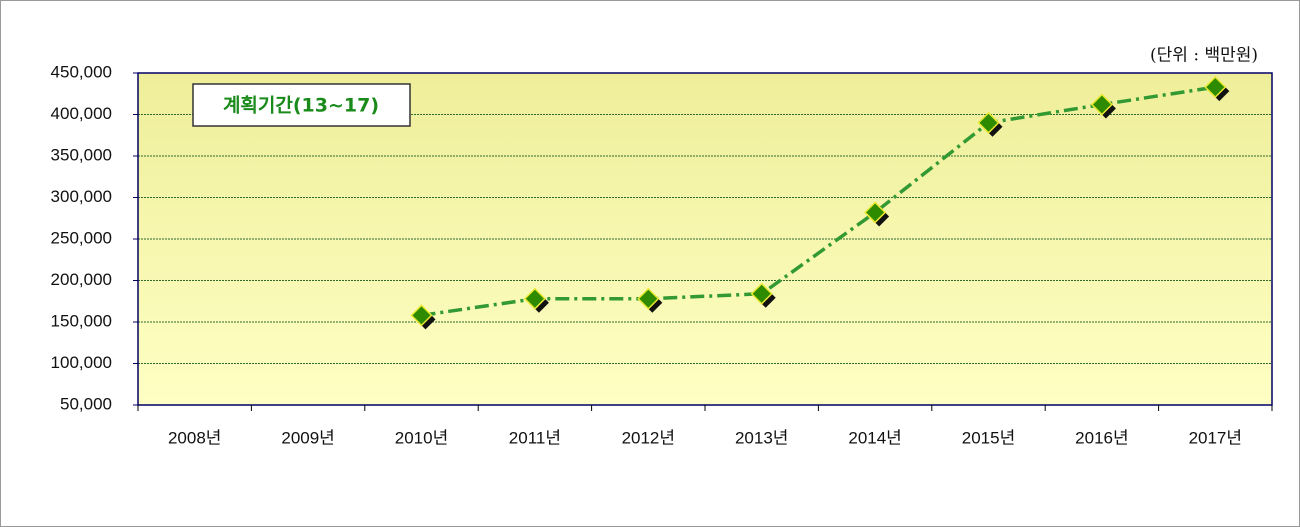 This screenshot has height=527, width=1300. Describe the element at coordinates (1215, 437) in the screenshot. I see `x-tick-label: 2017년` at that location.